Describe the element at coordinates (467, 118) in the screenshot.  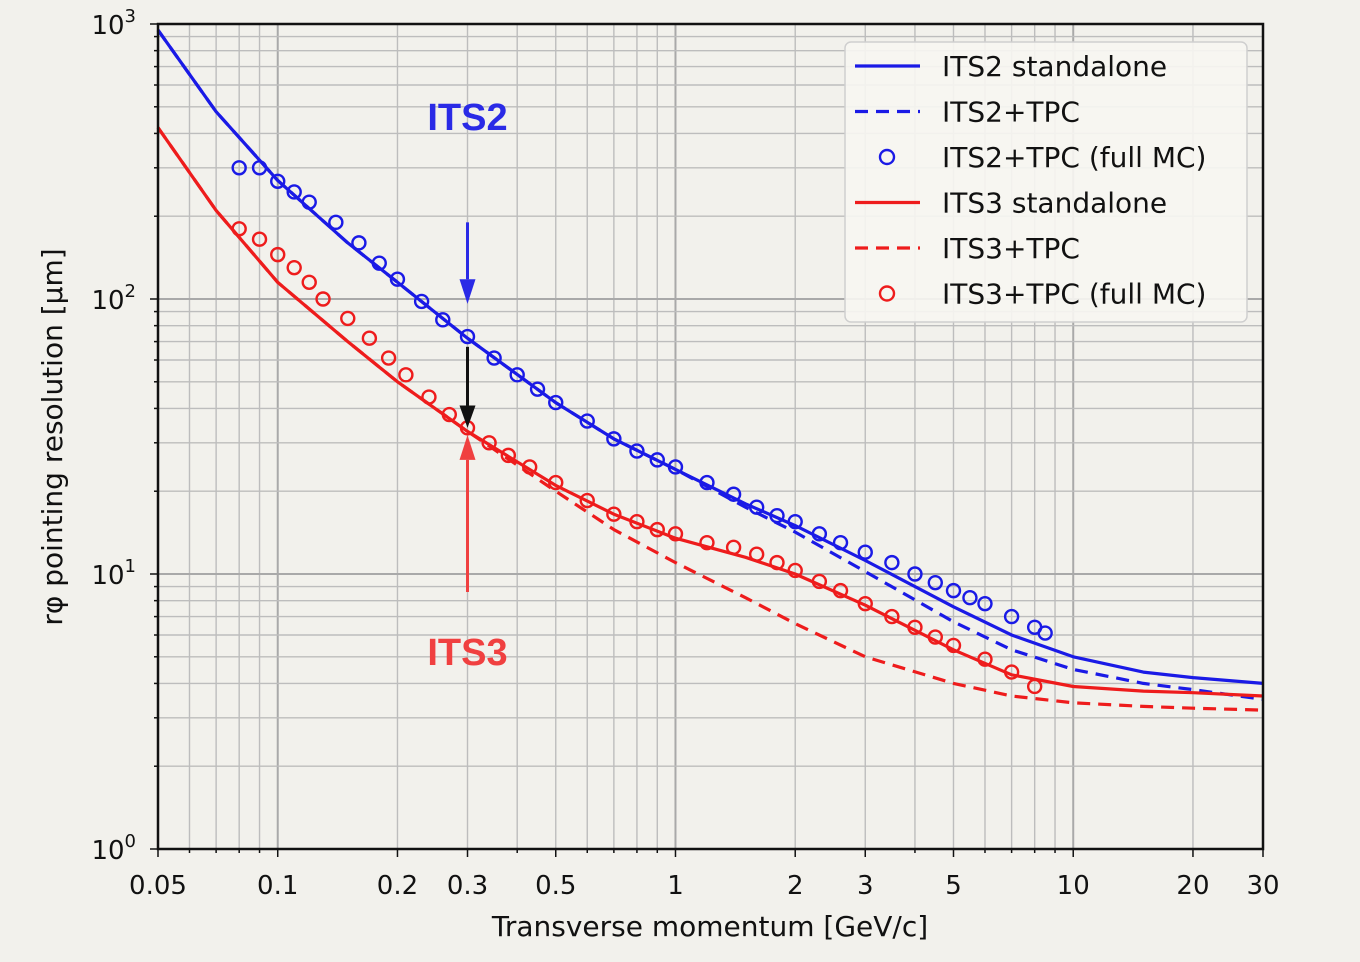
I see `its2-annotation-label: ITS2` at that location.